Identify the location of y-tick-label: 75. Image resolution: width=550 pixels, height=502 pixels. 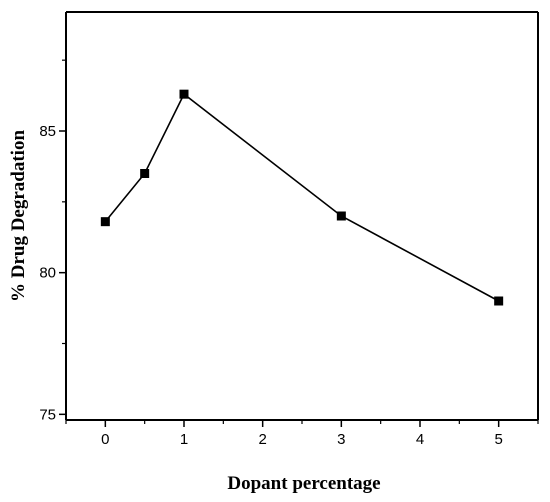
(47, 414).